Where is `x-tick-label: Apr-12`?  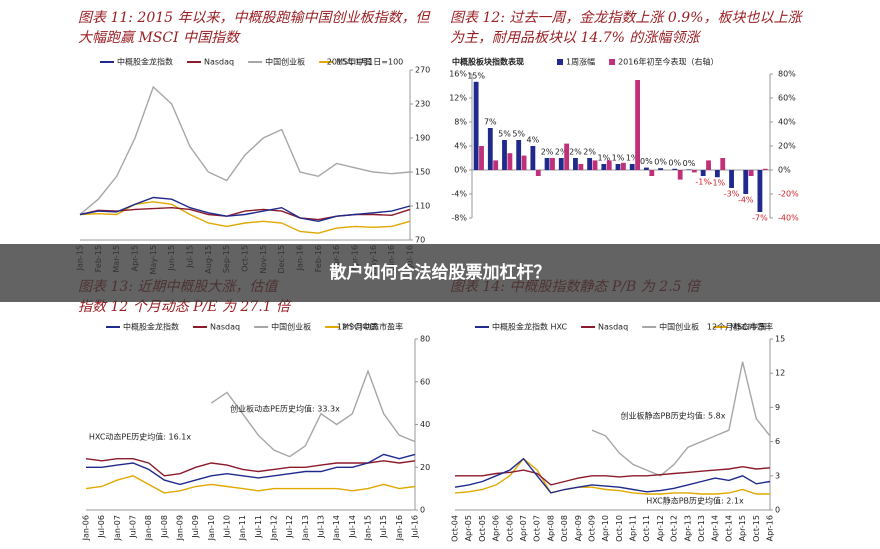
x-tick-label: Apr-12 is located at coordinates (660, 528).